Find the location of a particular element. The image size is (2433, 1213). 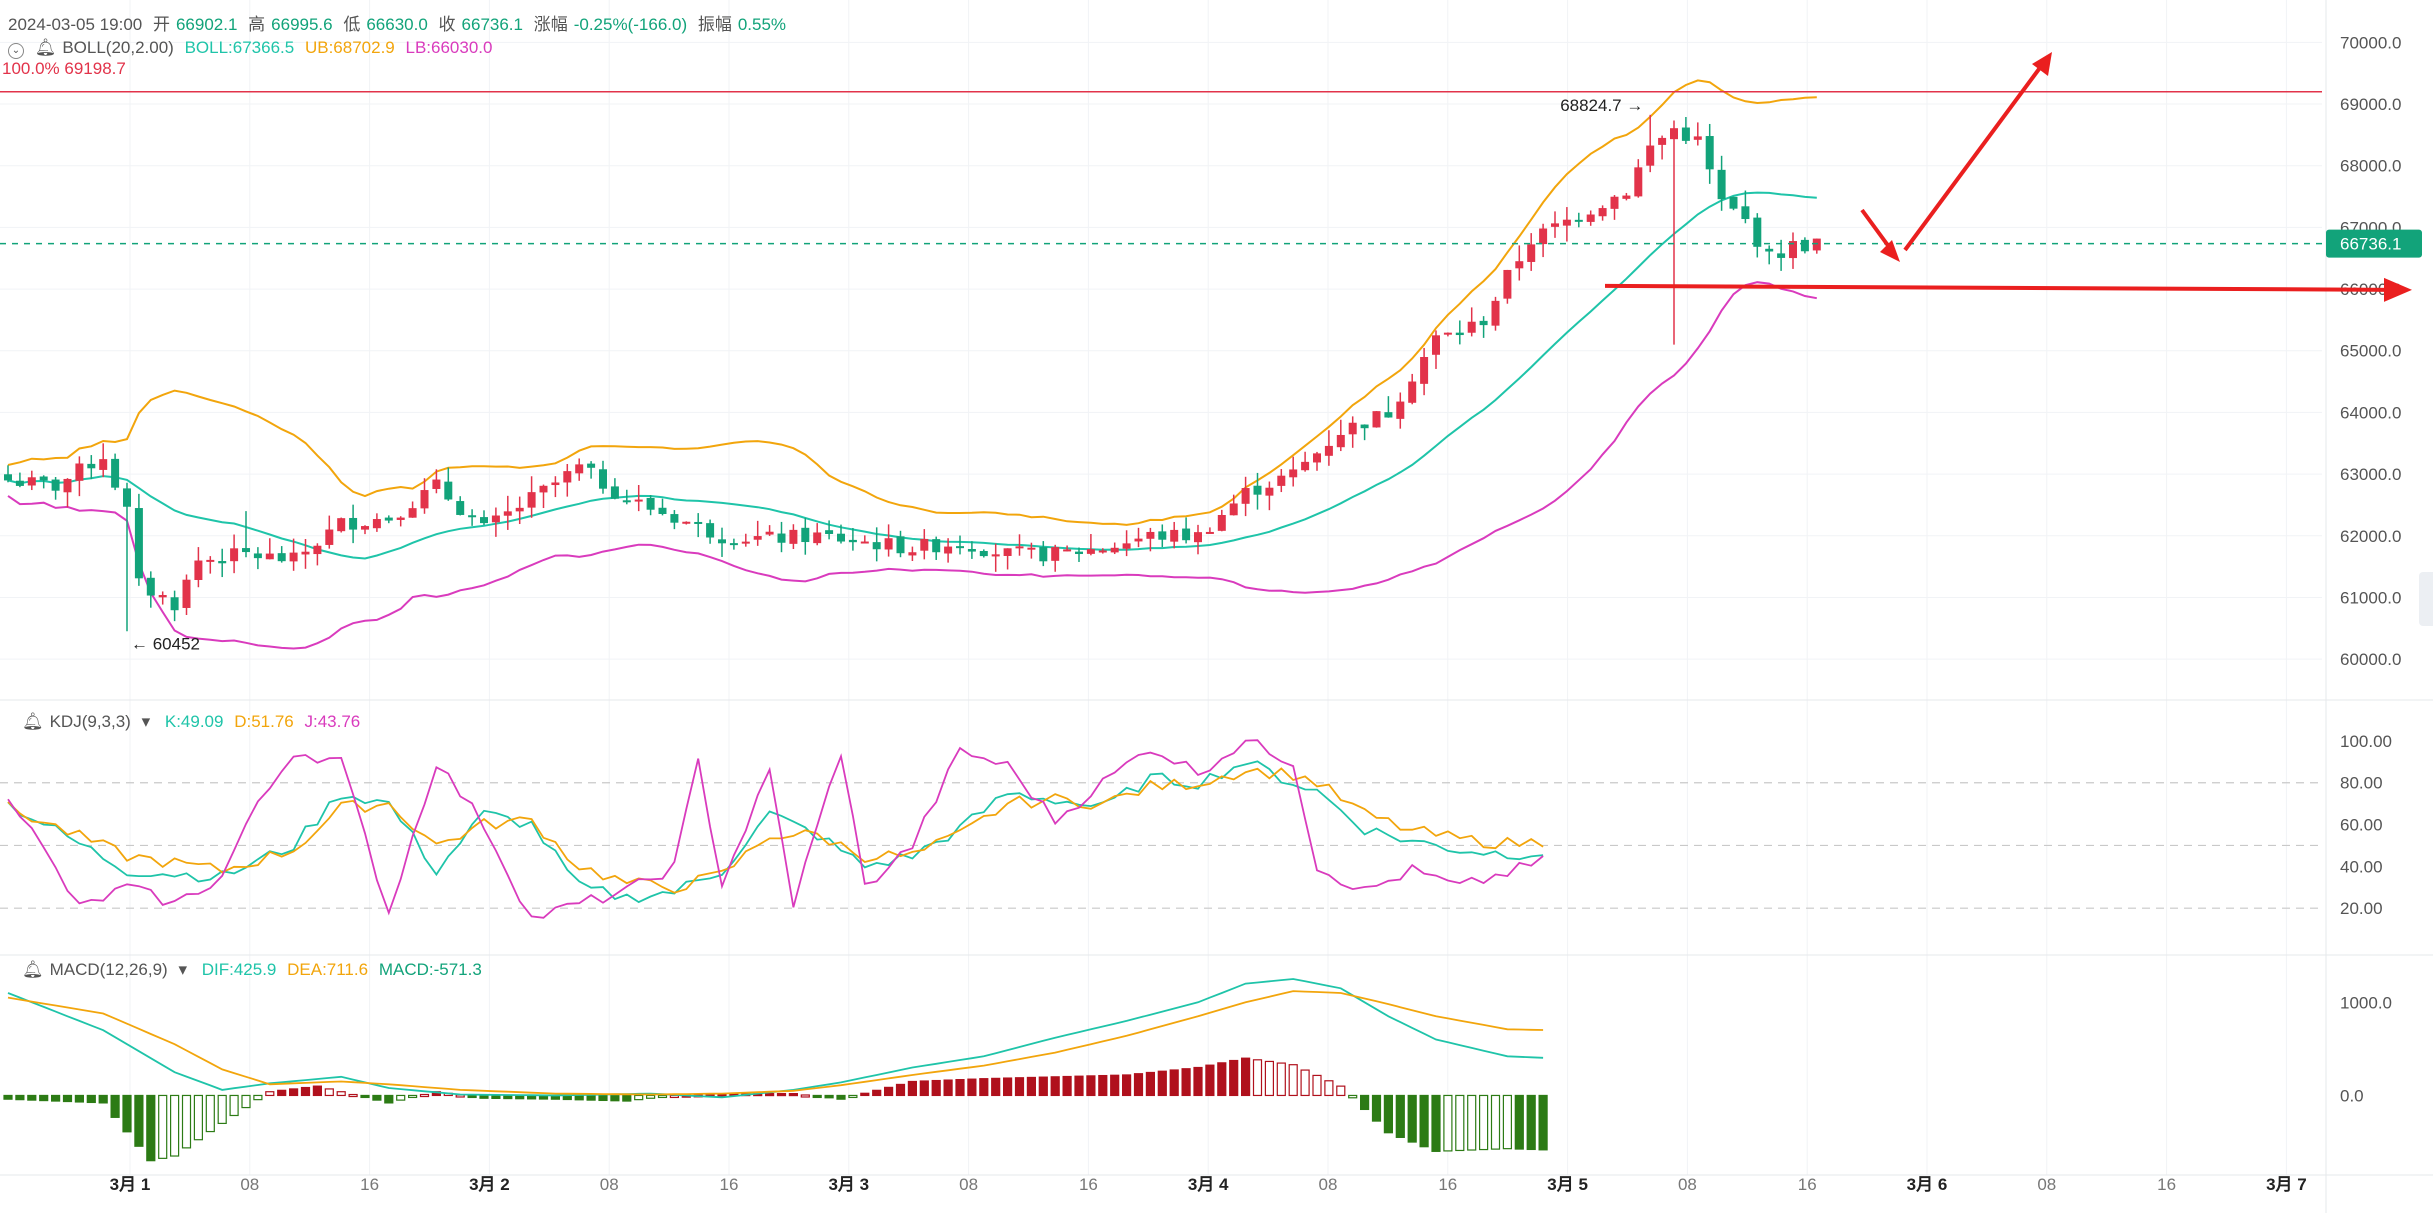

kdj-k-line is located at coordinates (775, 832).